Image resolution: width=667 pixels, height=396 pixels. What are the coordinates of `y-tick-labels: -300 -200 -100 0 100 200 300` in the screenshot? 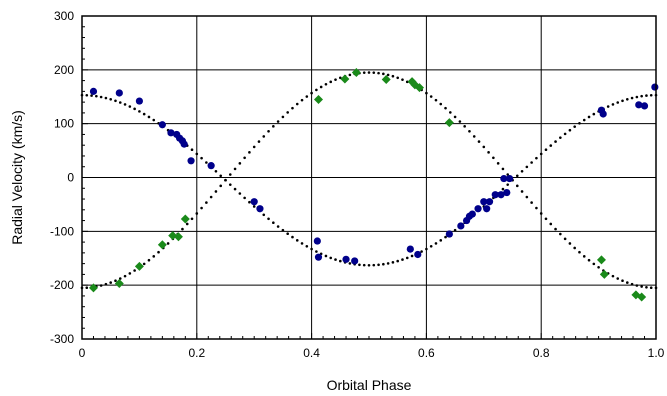 It's located at (62, 177).